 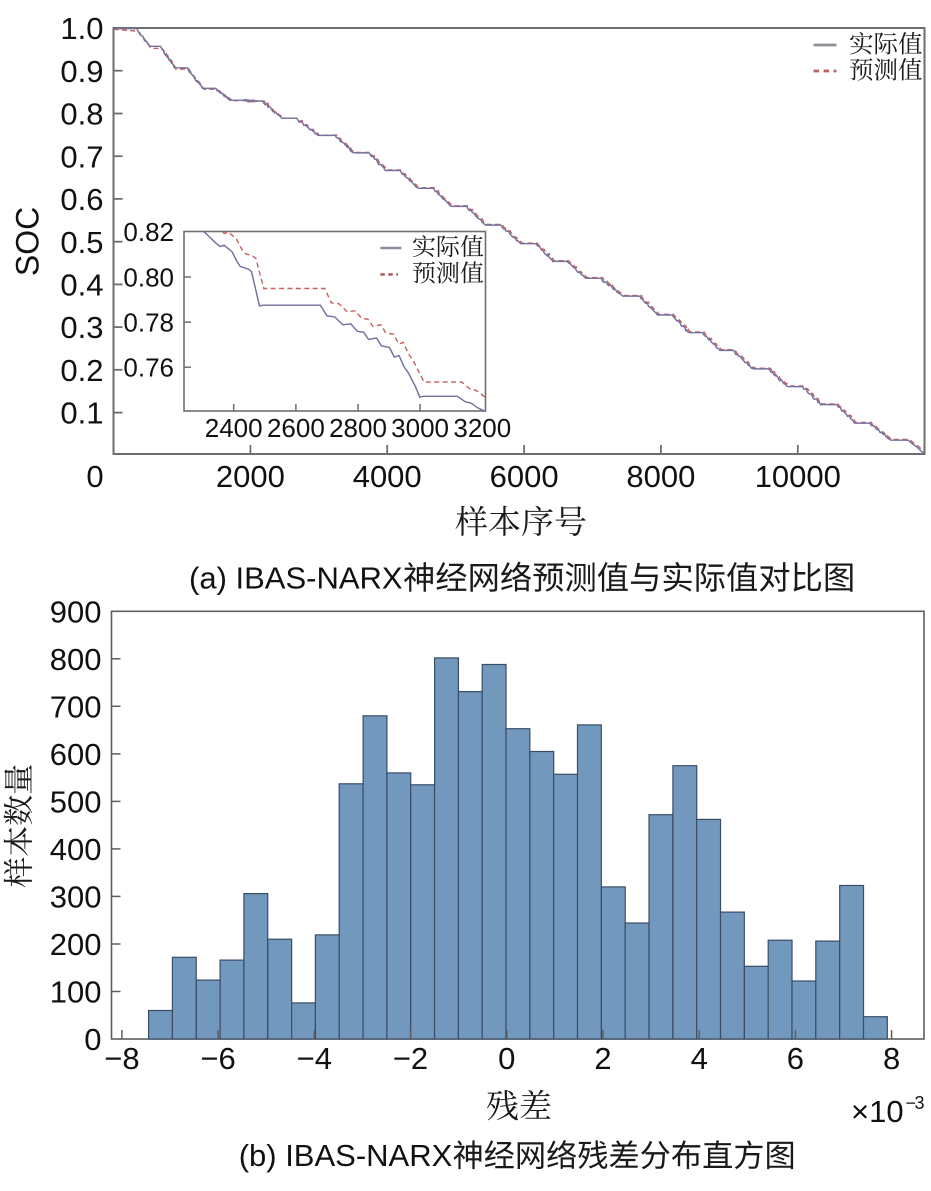 I want to click on svg-text: (b) IBAS-NARX, so click(x=346, y=1155).